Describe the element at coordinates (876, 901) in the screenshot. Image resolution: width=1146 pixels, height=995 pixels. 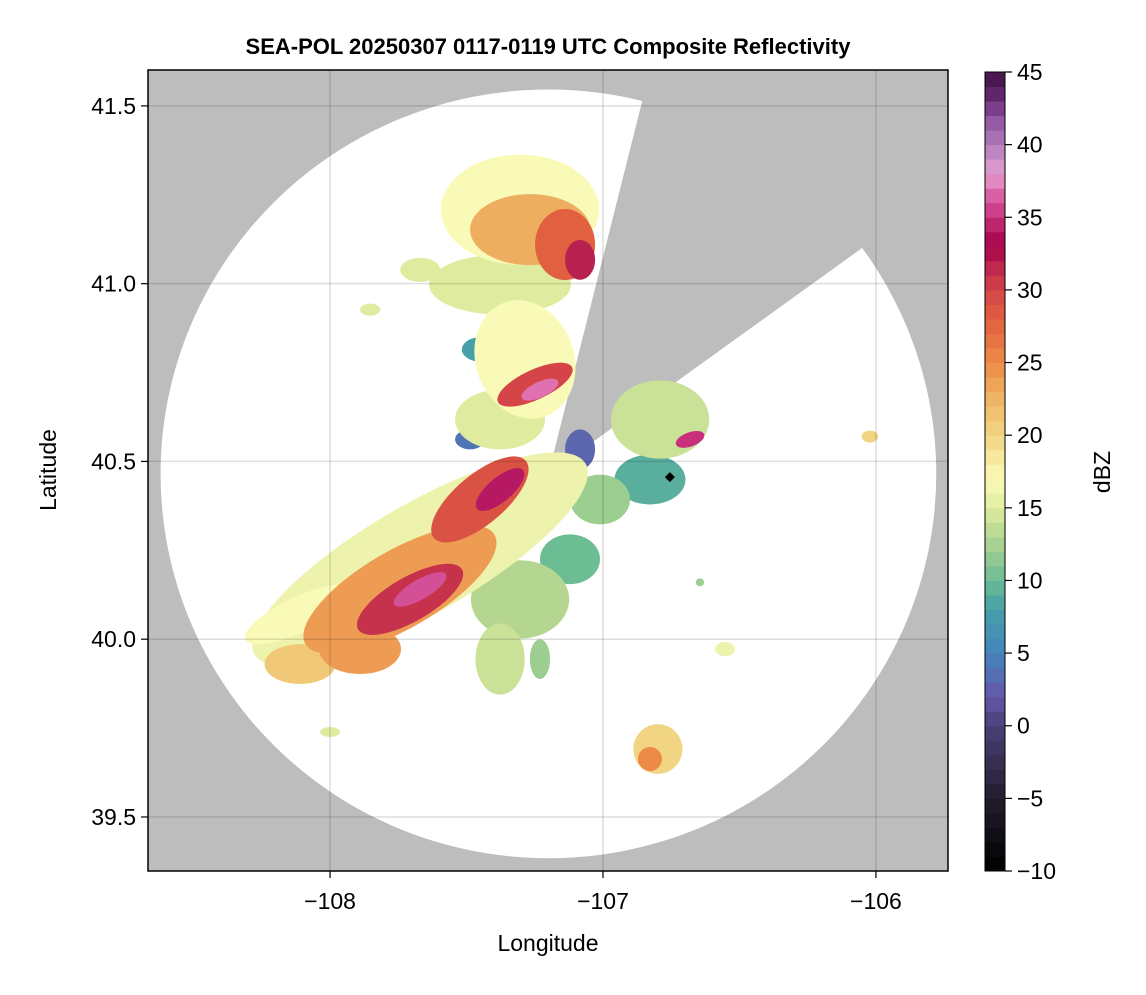
I see `x-tick-label: −106` at that location.